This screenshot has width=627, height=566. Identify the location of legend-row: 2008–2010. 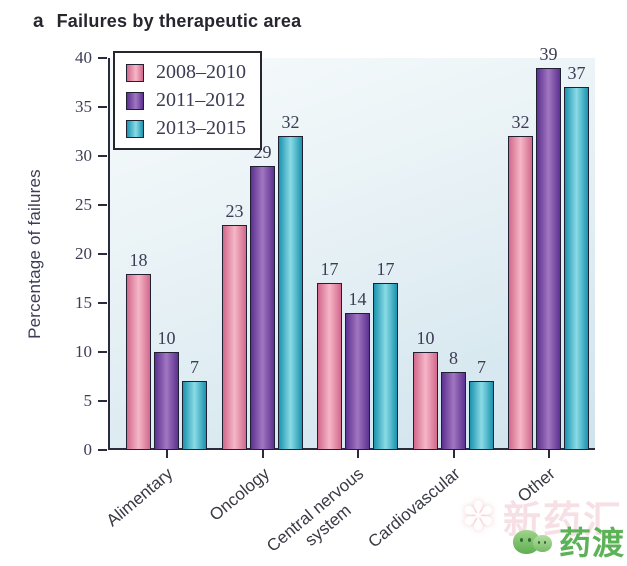
(186, 72).